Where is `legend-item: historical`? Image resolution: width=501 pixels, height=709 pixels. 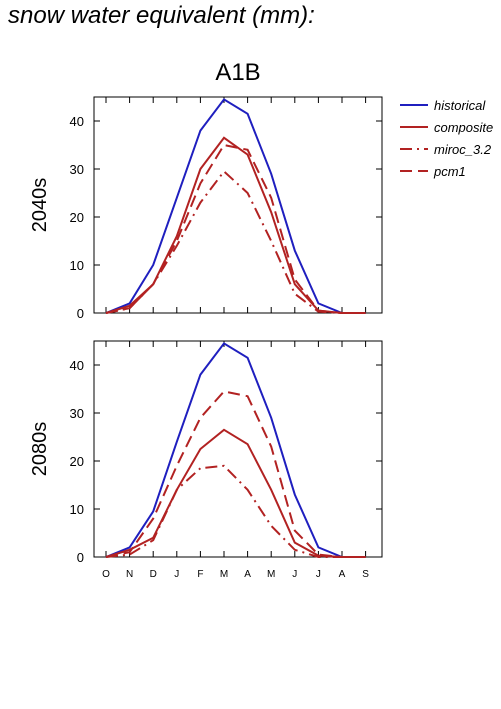
legend-item: historical is located at coordinates (443, 105).